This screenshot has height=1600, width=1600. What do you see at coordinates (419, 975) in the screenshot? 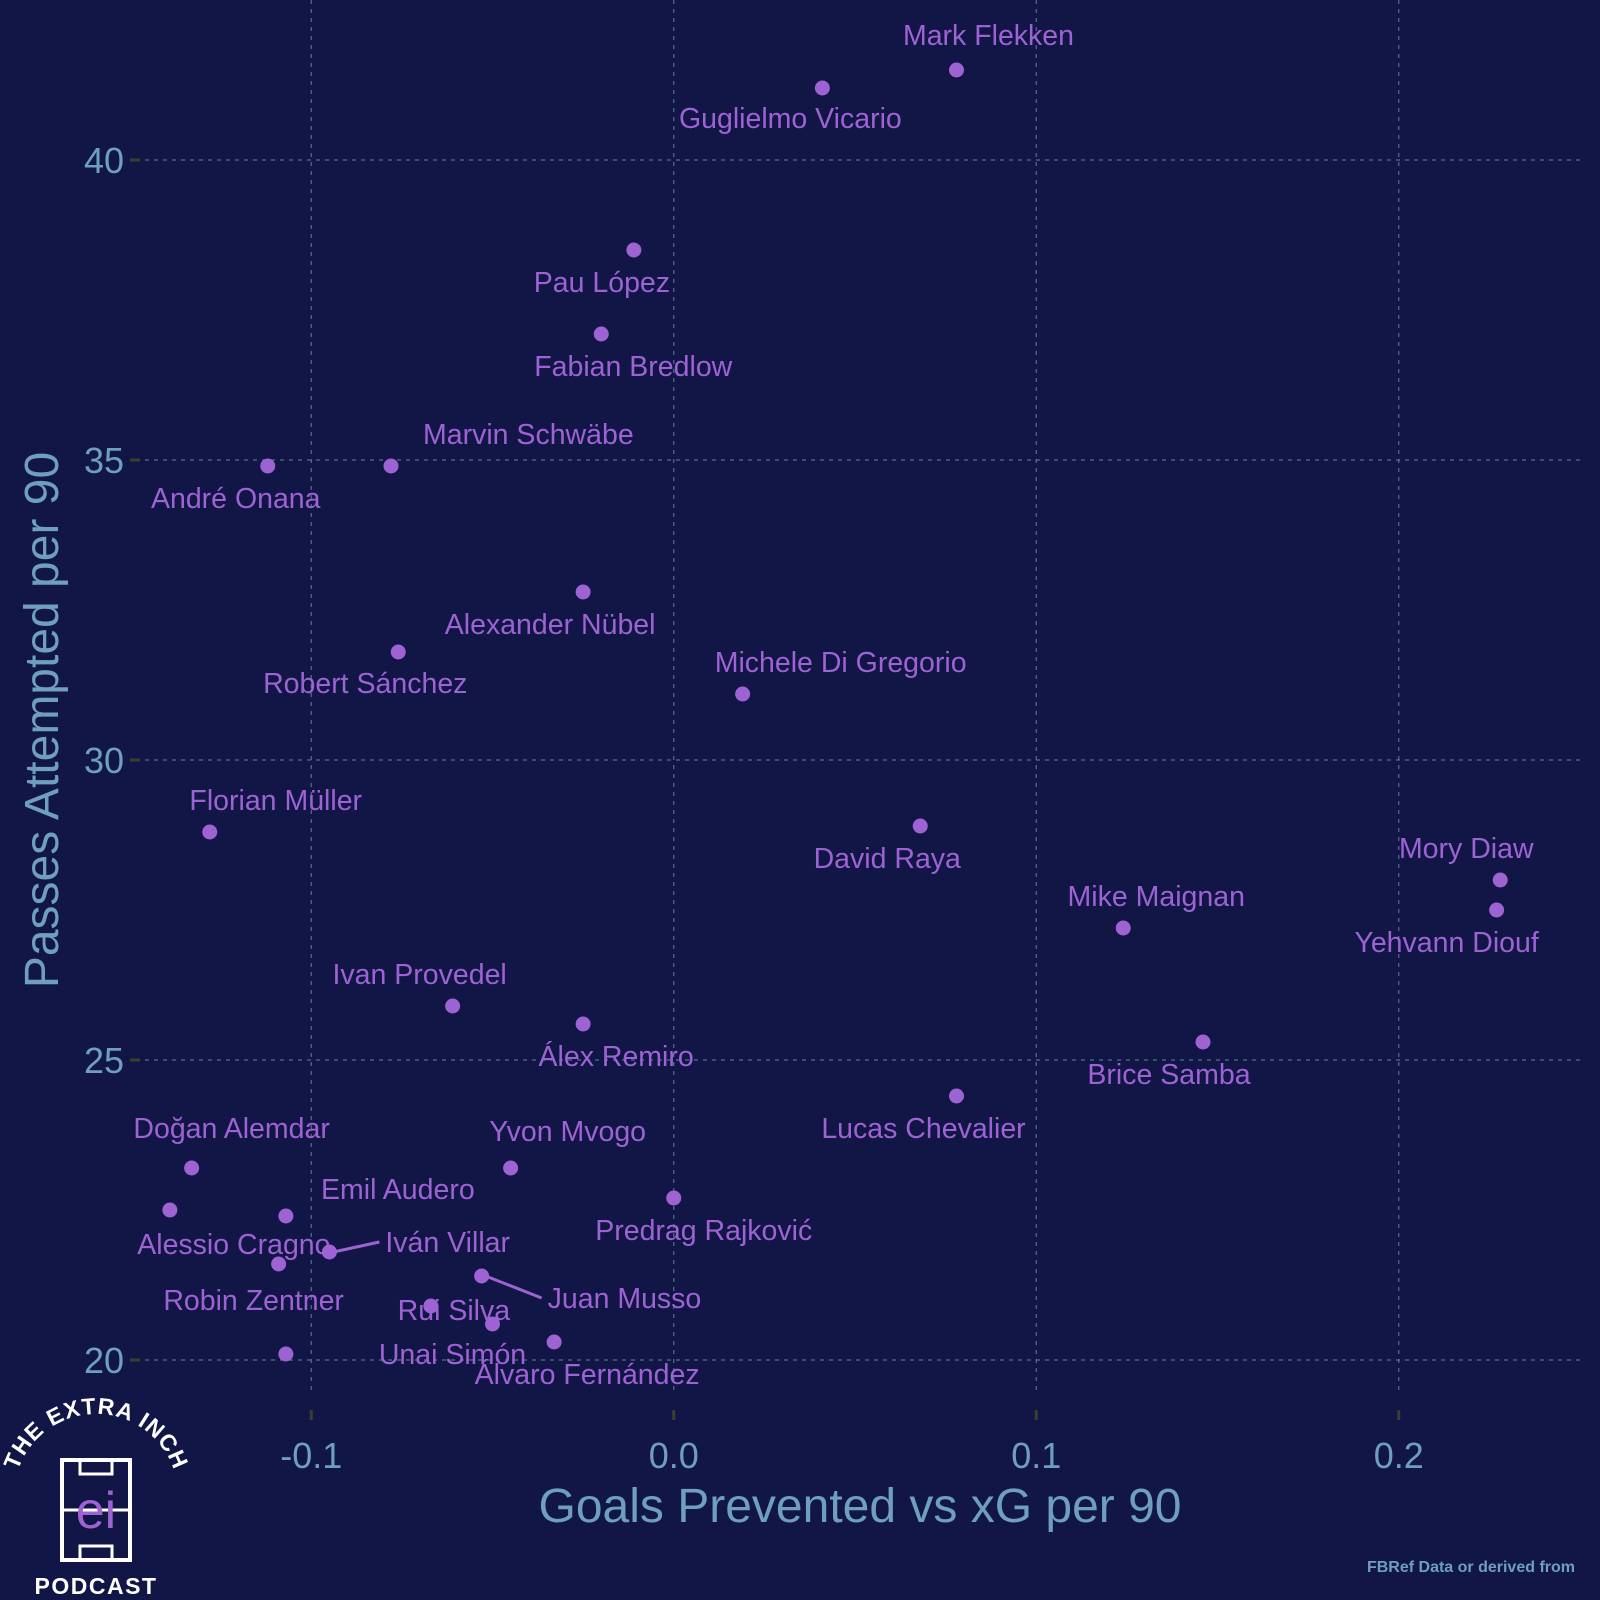
I see `point-label: Ivan Provedel` at bounding box center [419, 975].